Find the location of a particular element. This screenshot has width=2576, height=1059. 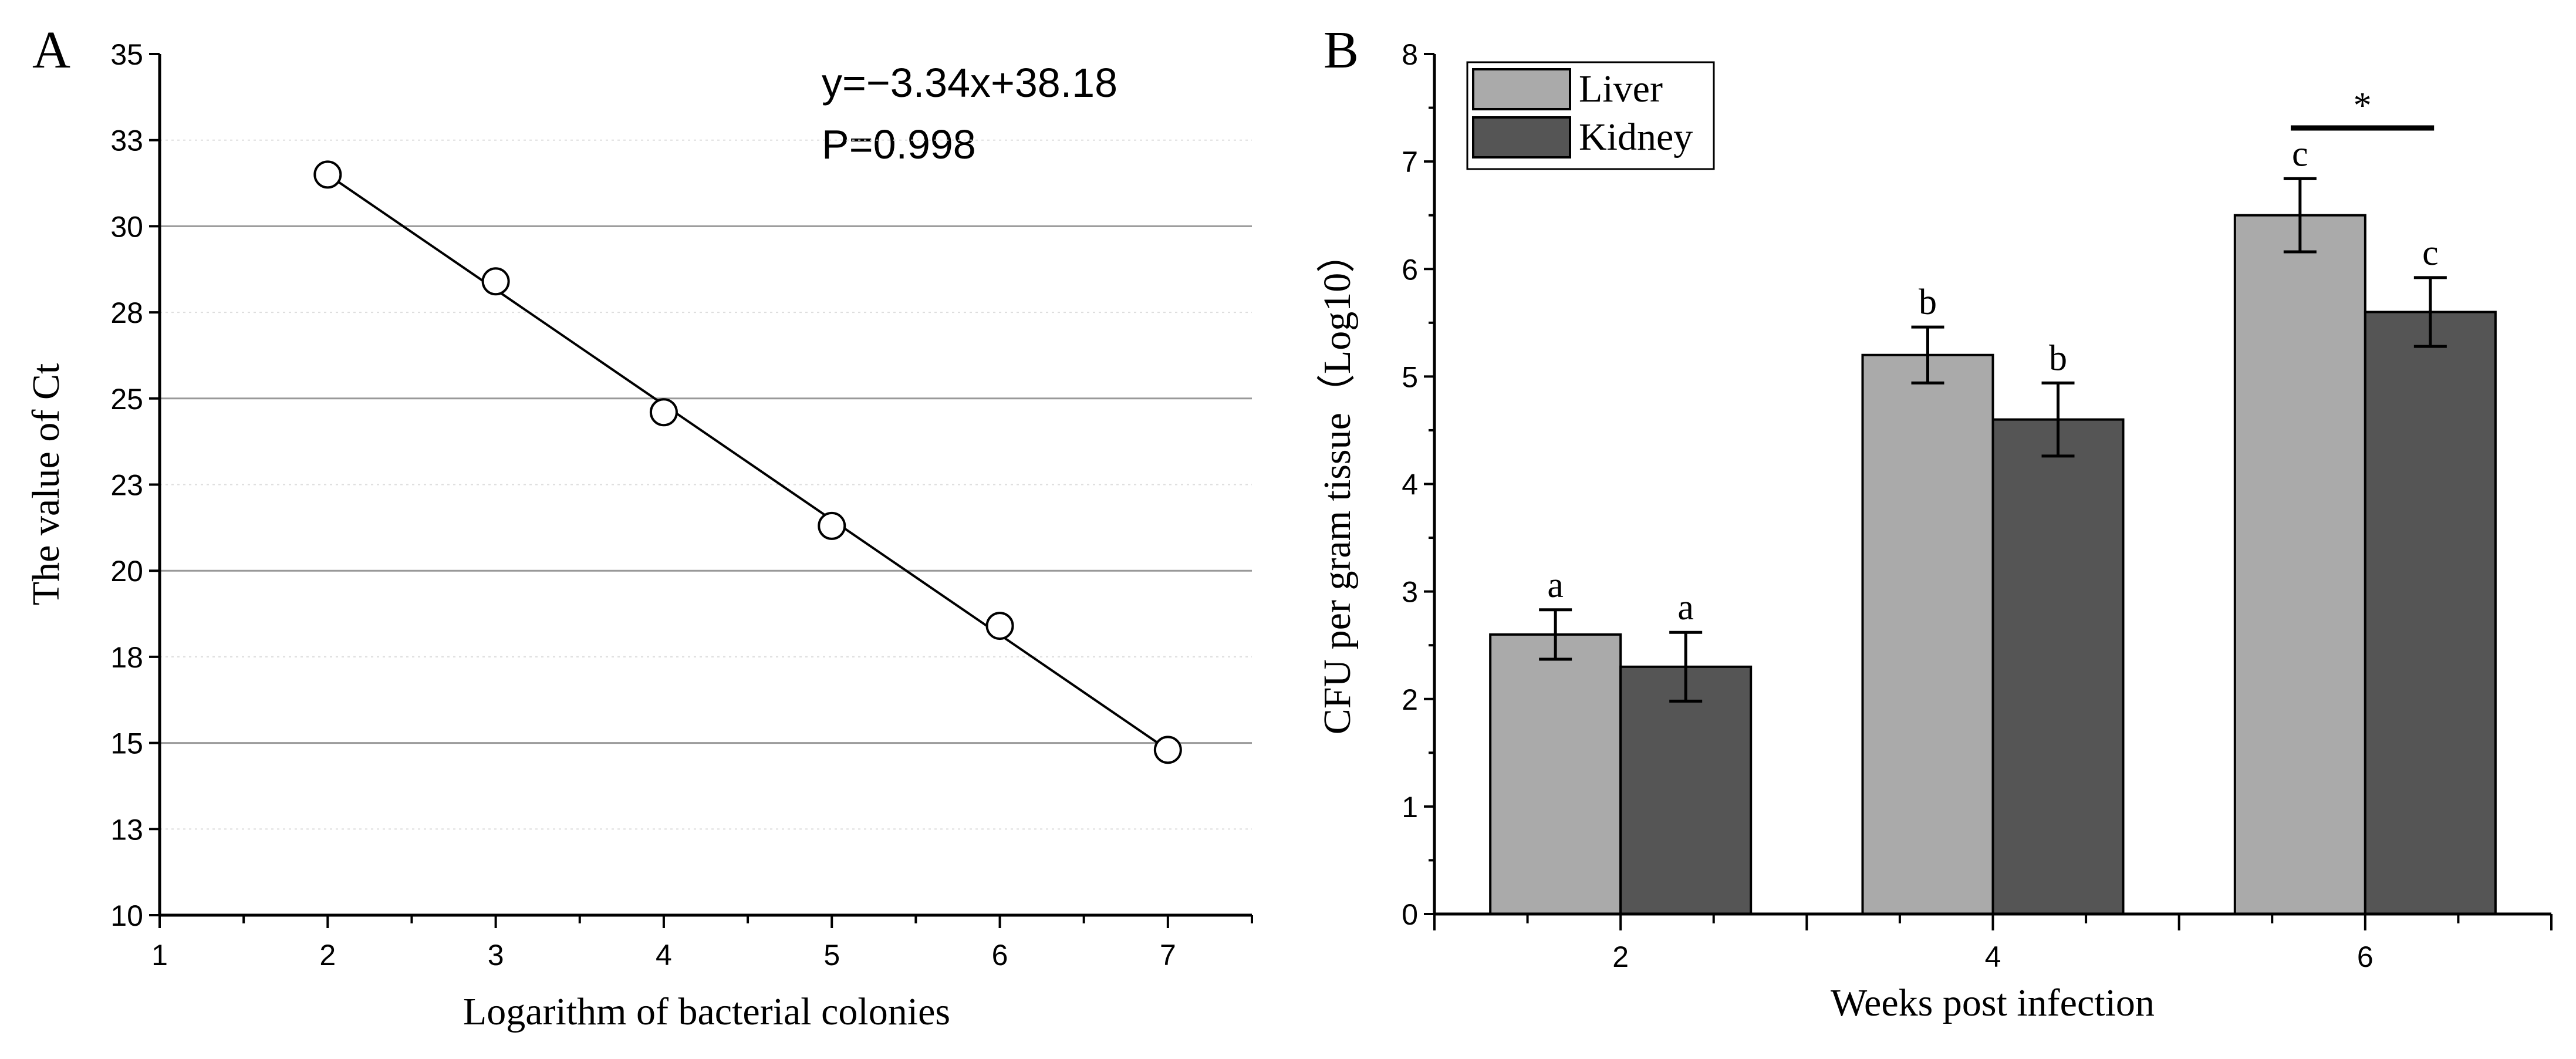

correlation-p-value: P=0.998 is located at coordinates (899, 144).